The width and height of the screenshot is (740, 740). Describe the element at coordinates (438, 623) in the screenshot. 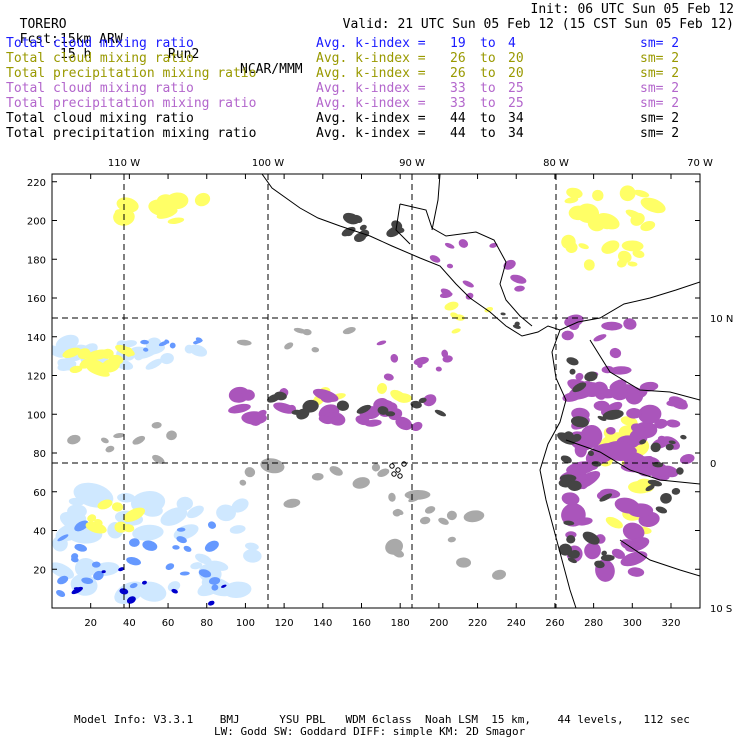

I see `x-tick-label: 200` at that location.